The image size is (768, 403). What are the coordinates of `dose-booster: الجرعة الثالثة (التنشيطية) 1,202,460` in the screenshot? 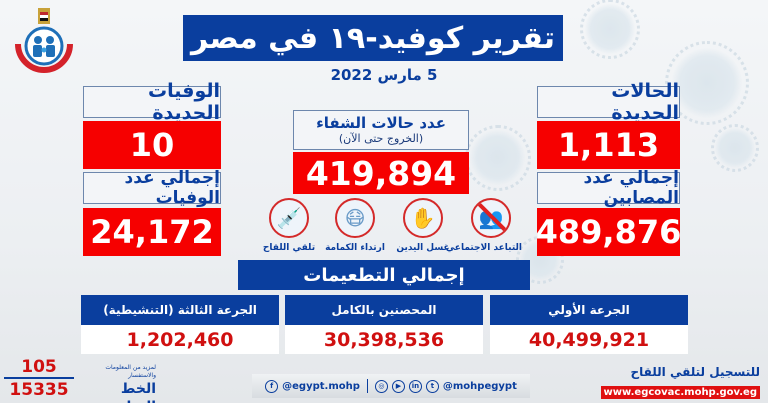 It's located at (180, 324).